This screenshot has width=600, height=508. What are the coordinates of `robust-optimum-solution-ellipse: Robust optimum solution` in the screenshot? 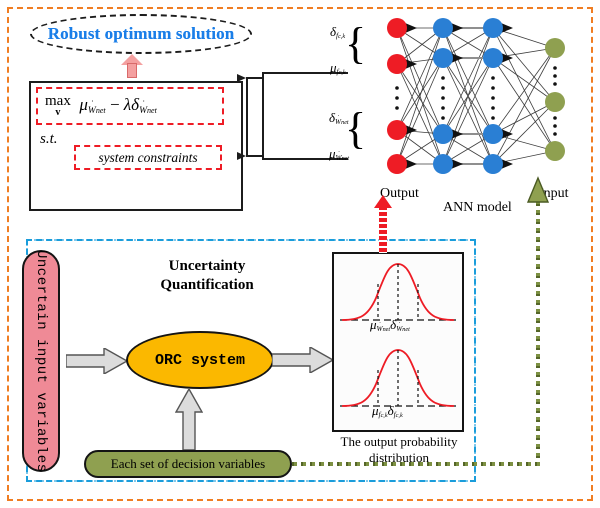 It's located at (141, 34).